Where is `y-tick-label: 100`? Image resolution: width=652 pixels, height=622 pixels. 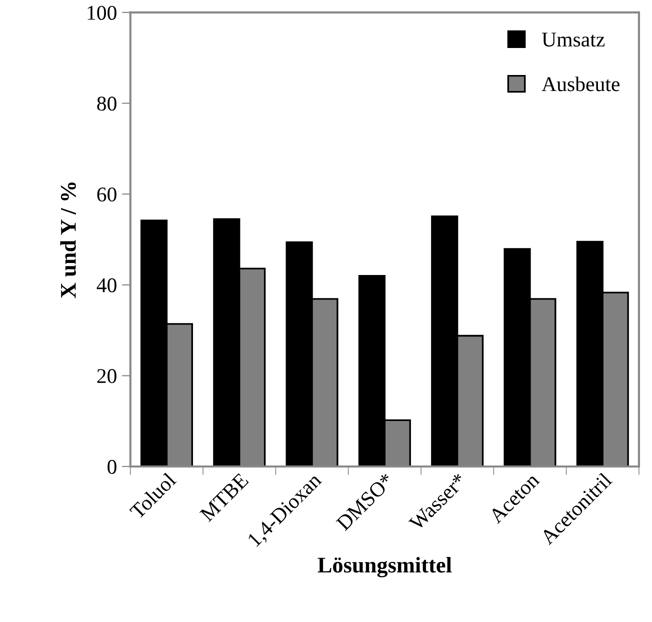
y-tick-label: 100 is located at coordinates (102, 13).